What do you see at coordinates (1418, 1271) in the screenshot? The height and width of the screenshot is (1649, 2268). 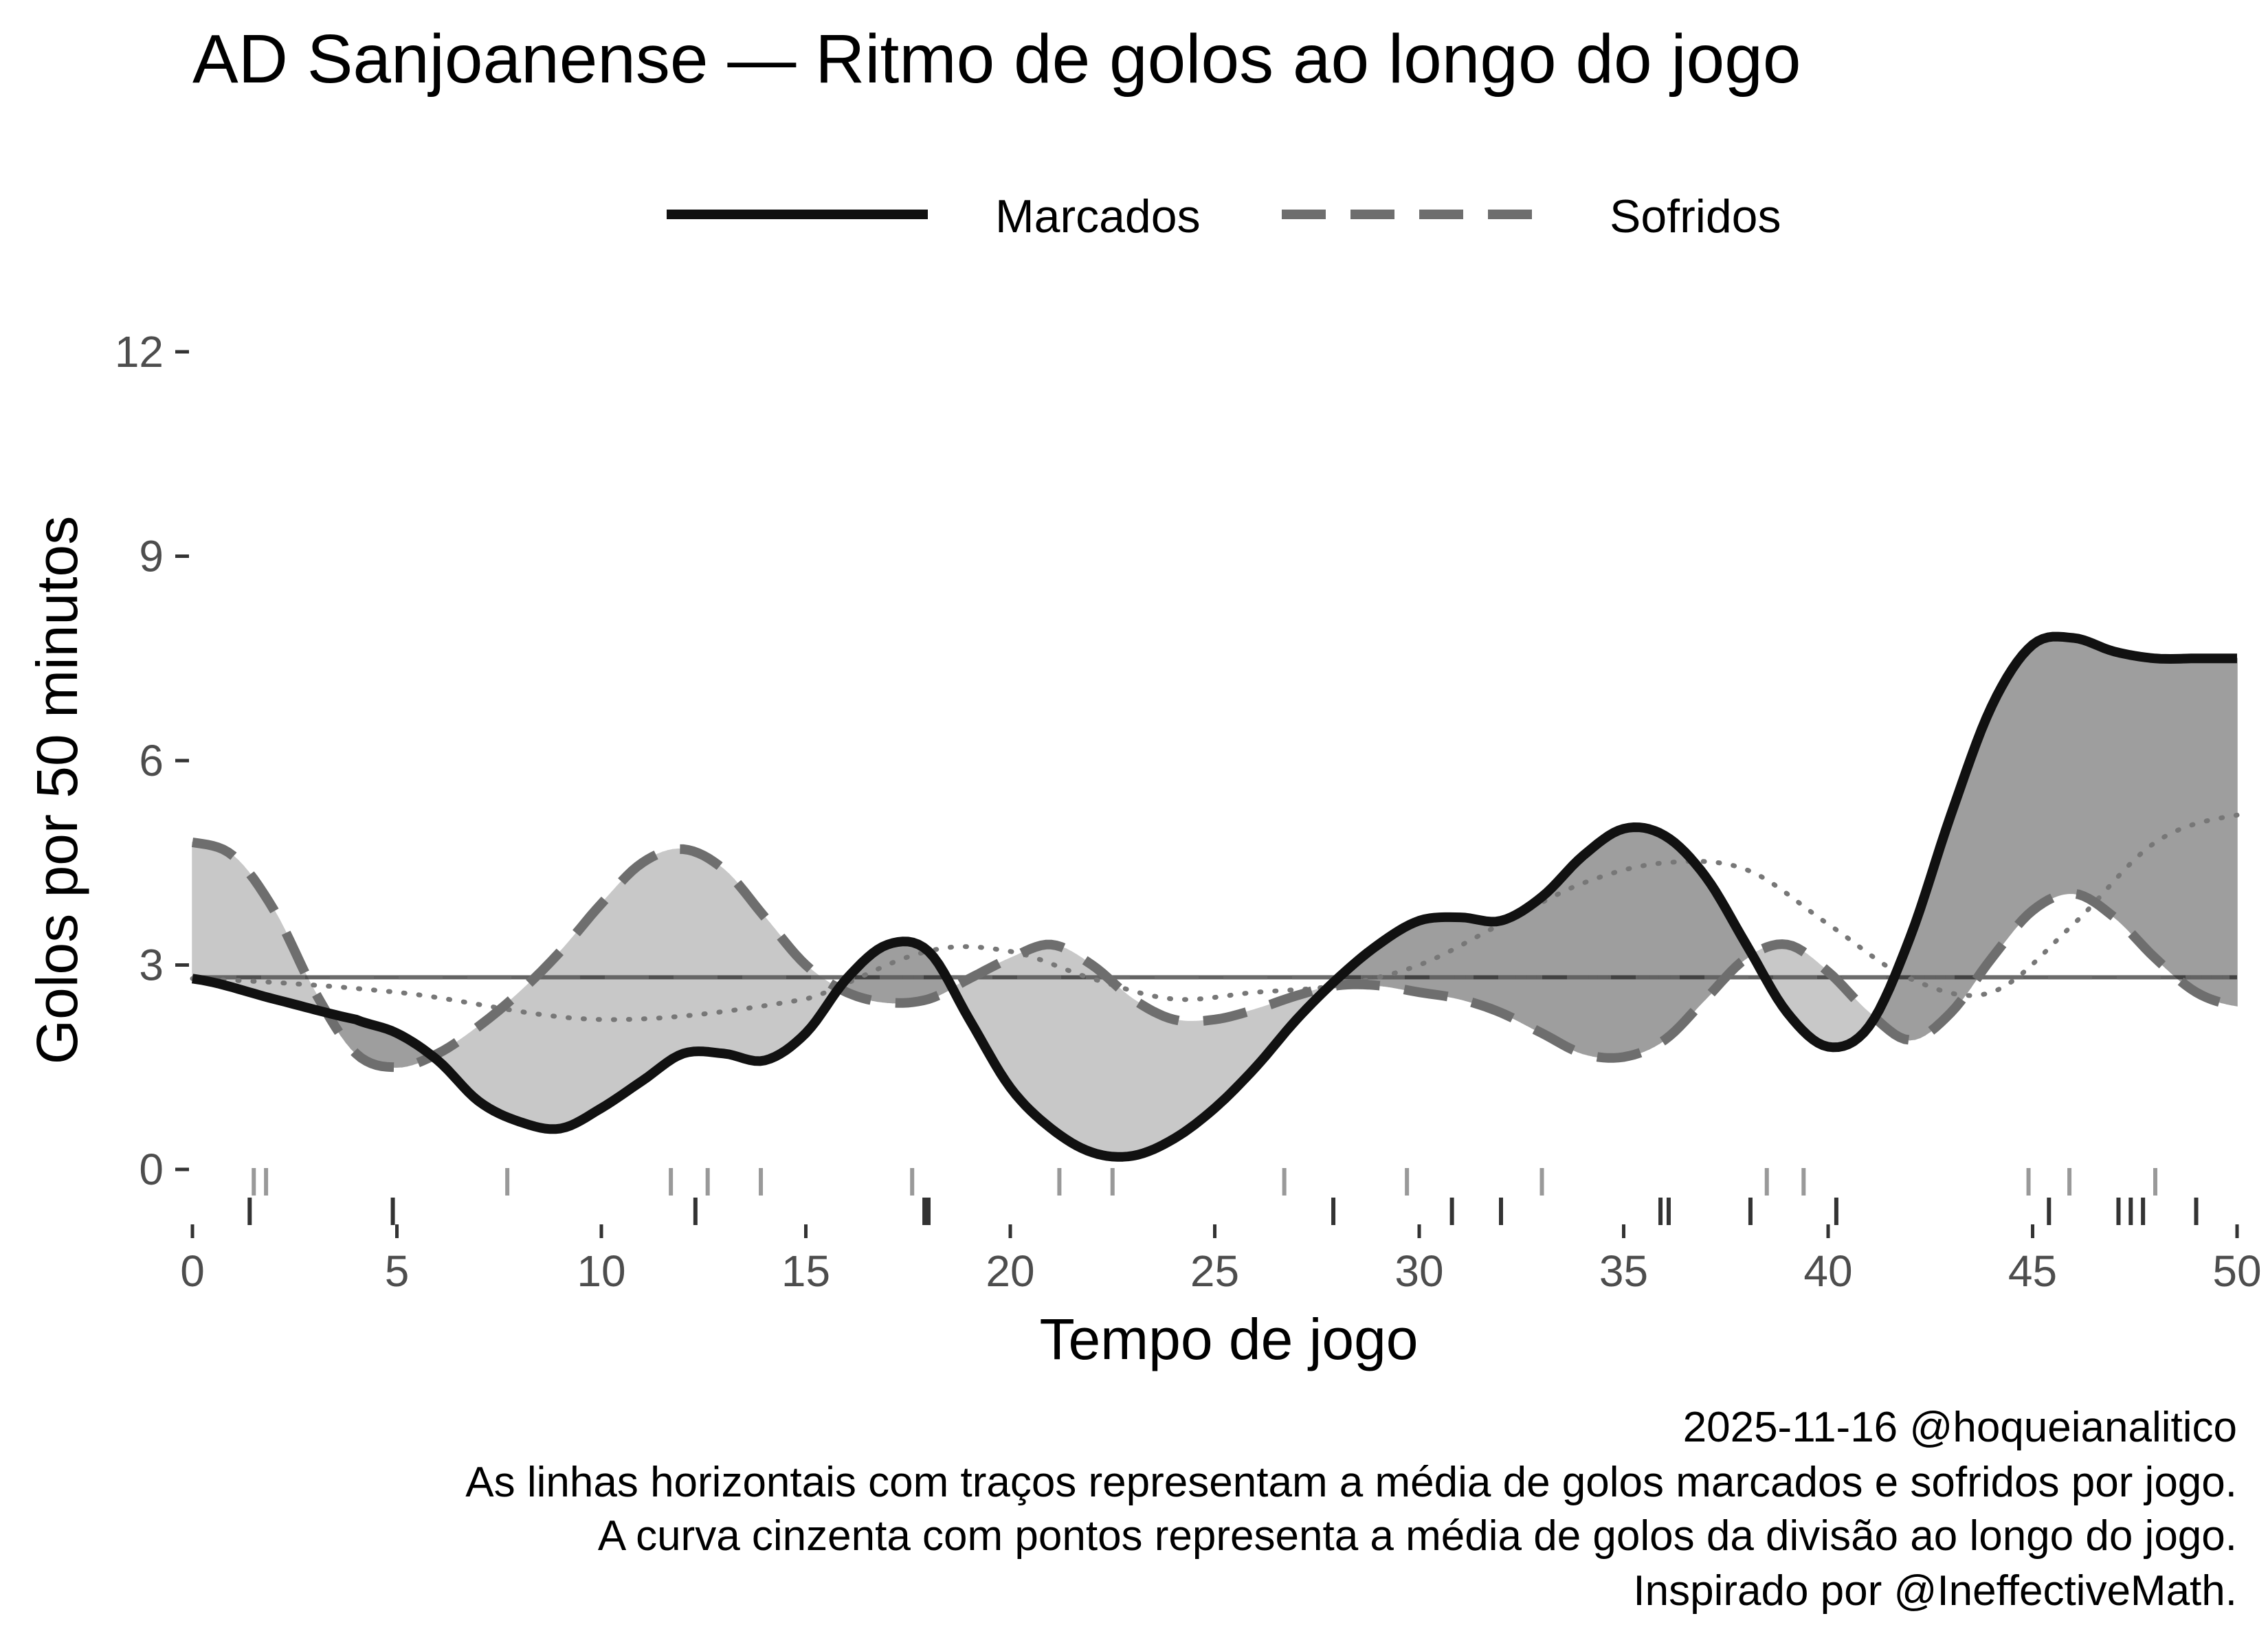 I see `x-tick-label: 30` at bounding box center [1418, 1271].